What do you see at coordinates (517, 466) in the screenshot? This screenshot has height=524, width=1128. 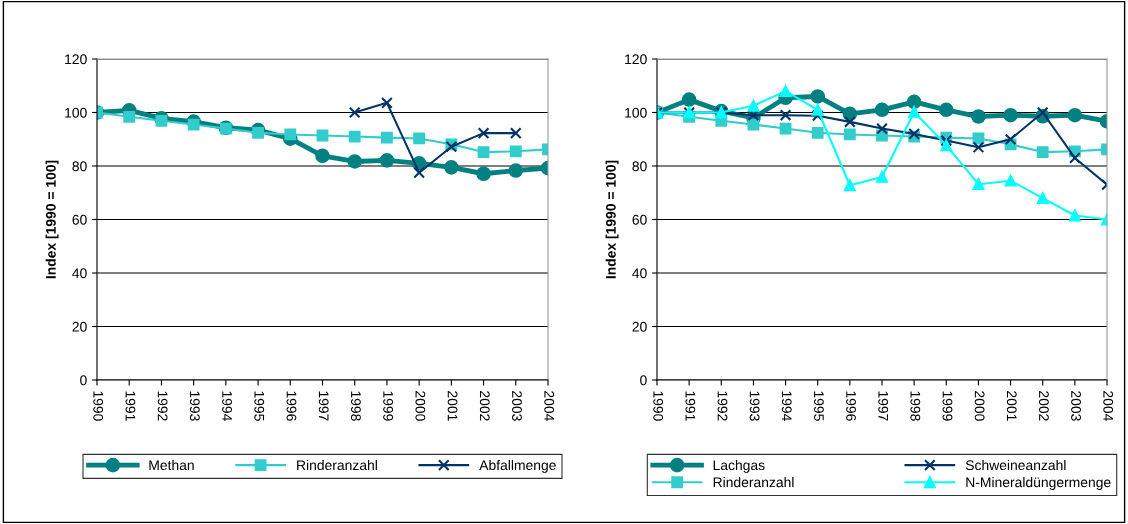 I see `legend-label: Abfallmenge` at bounding box center [517, 466].